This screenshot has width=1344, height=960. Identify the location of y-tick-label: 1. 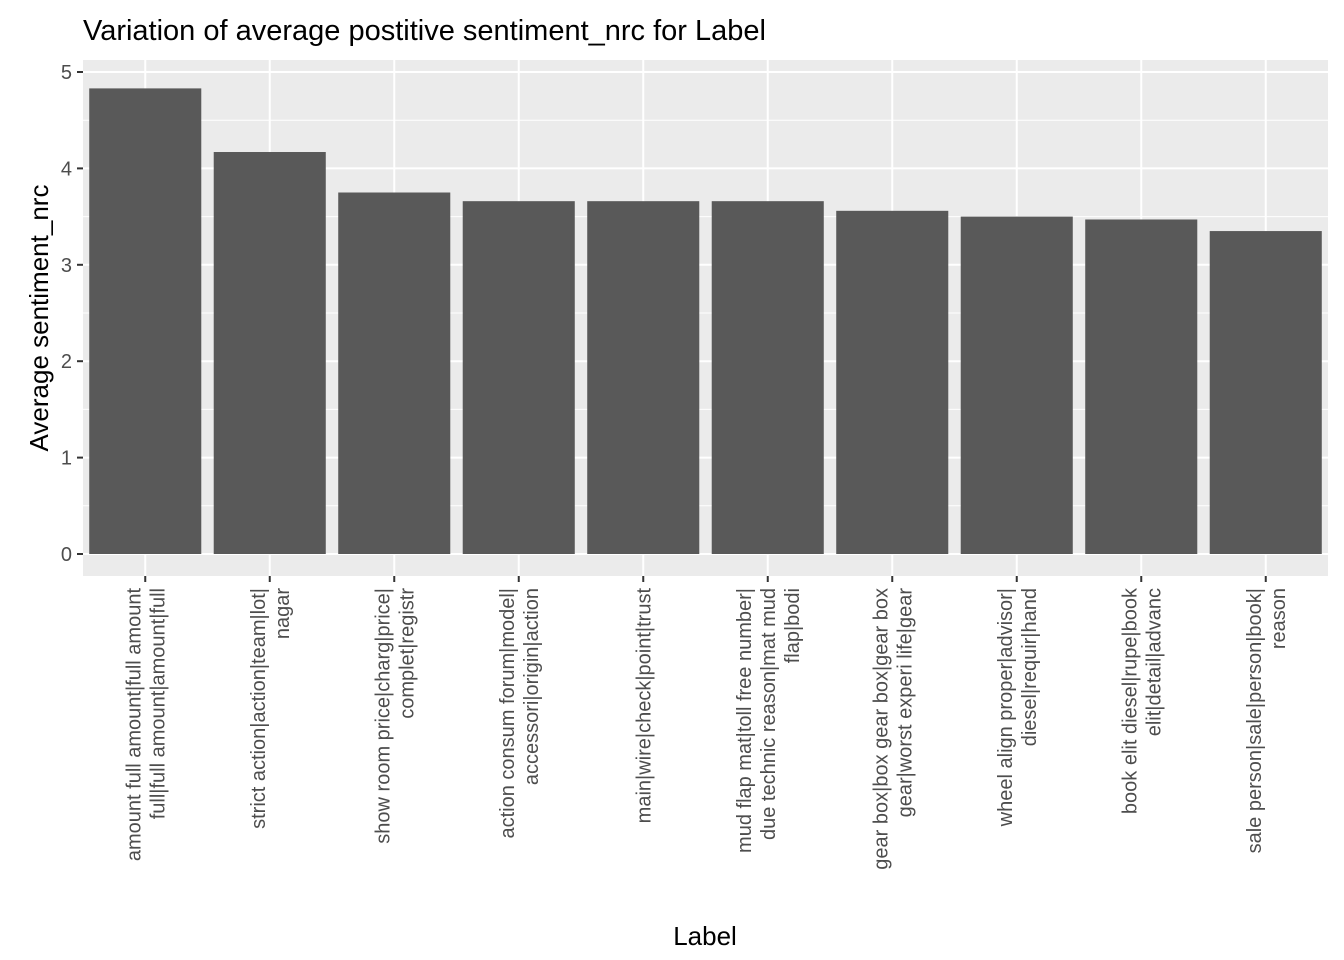
(66, 459).